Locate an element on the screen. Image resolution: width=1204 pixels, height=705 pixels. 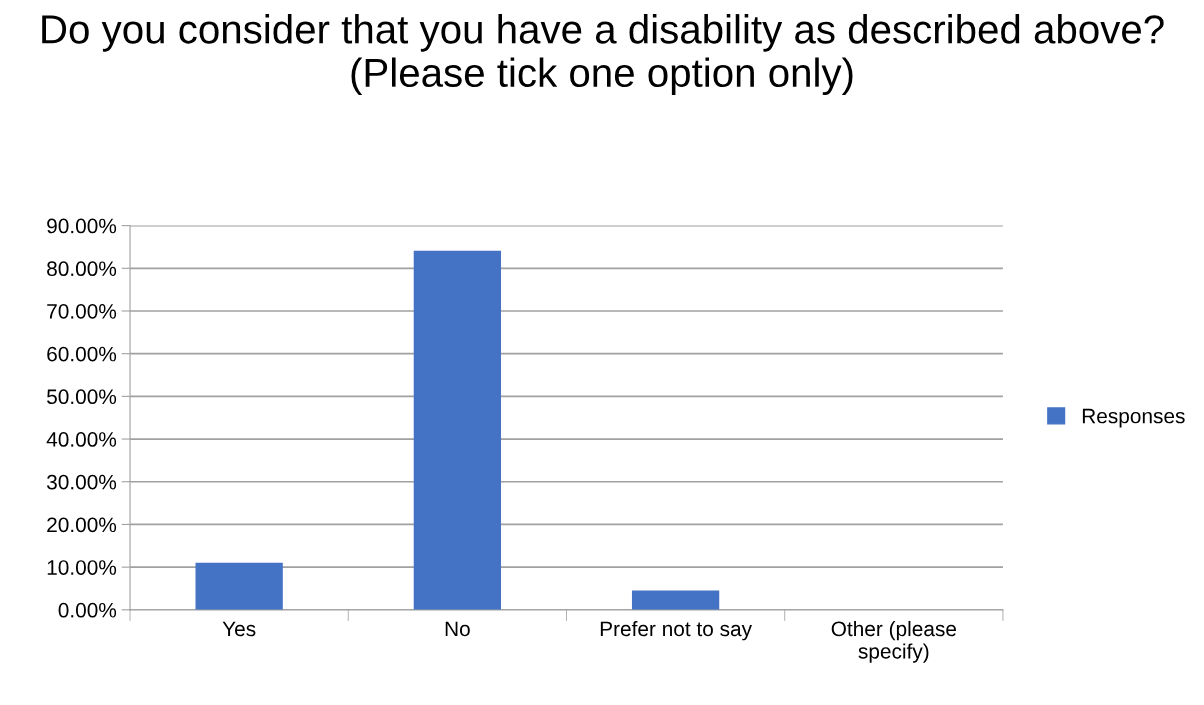
x-tick-label: No is located at coordinates (457, 629).